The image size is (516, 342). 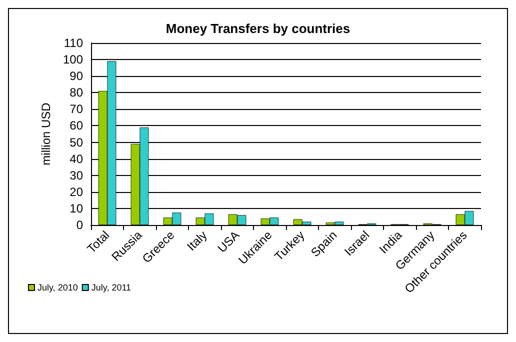 What do you see at coordinates (80, 225) in the screenshot?
I see `y-tick-label: 0` at bounding box center [80, 225].